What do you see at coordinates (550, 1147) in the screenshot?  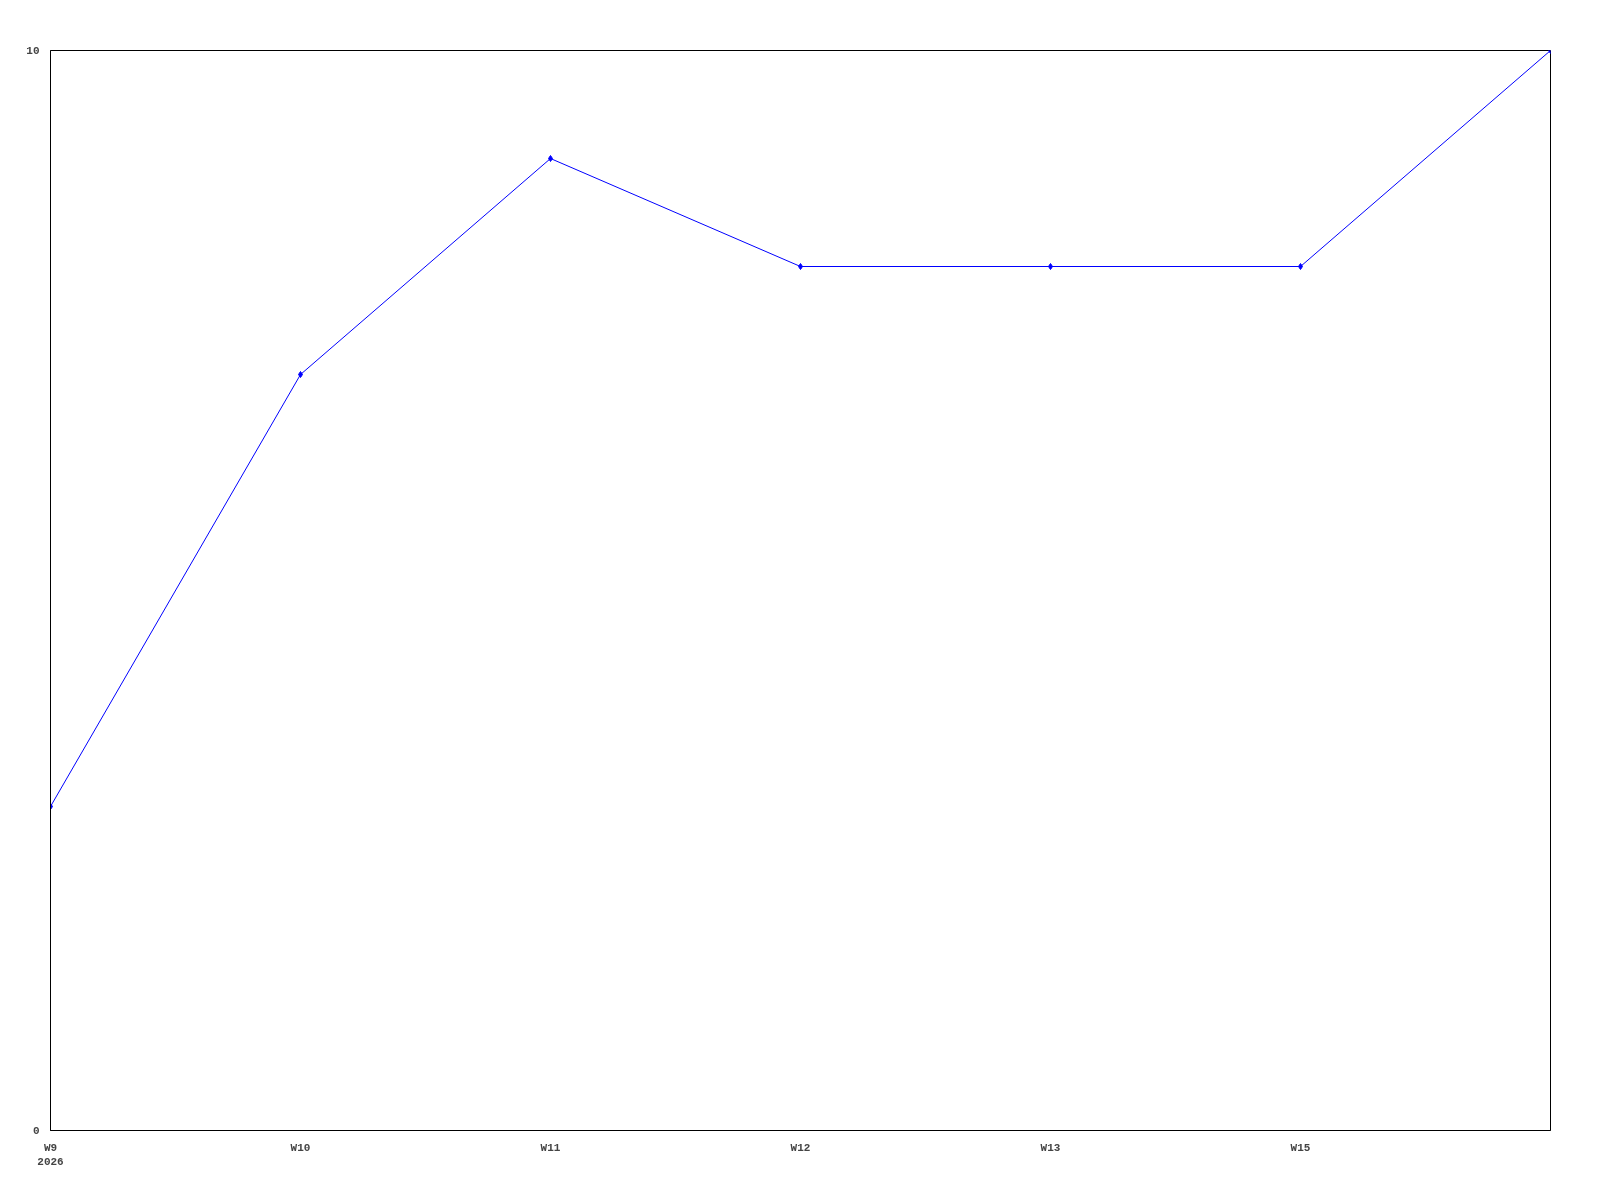 I see `x-tick-label: W11` at bounding box center [550, 1147].